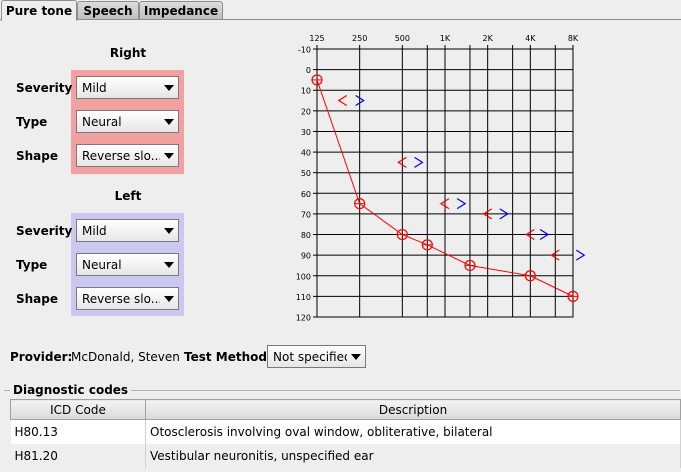  What do you see at coordinates (44, 231) in the screenshot?
I see `left-severity-label: Severity` at bounding box center [44, 231].